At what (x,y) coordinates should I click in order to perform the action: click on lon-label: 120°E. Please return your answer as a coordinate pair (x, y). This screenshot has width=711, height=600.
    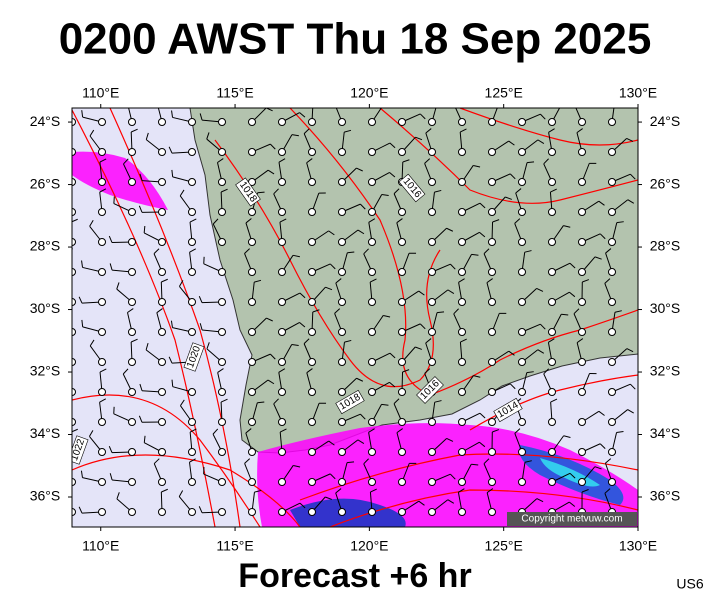
    Looking at the image, I should click on (369, 546).